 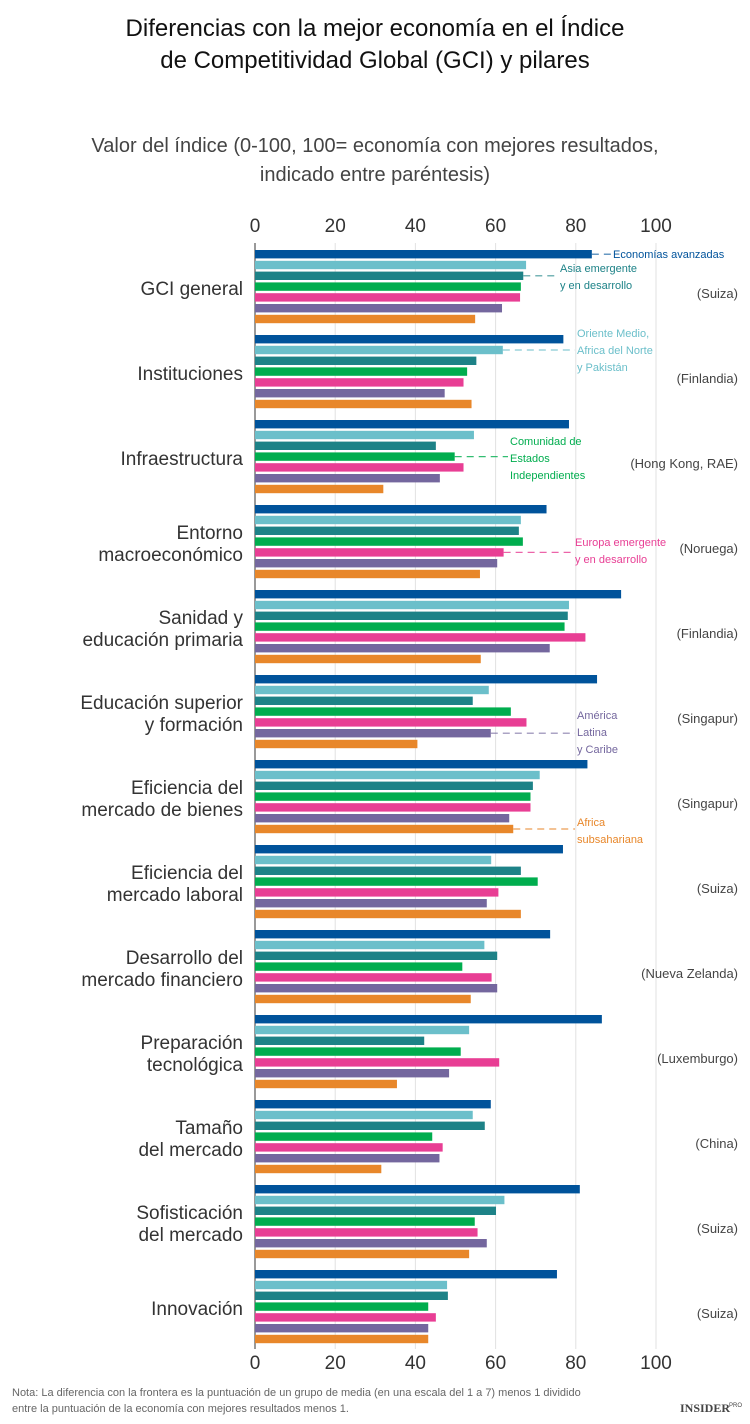 I want to click on category-label-line: Desarrollo del, so click(x=184, y=958).